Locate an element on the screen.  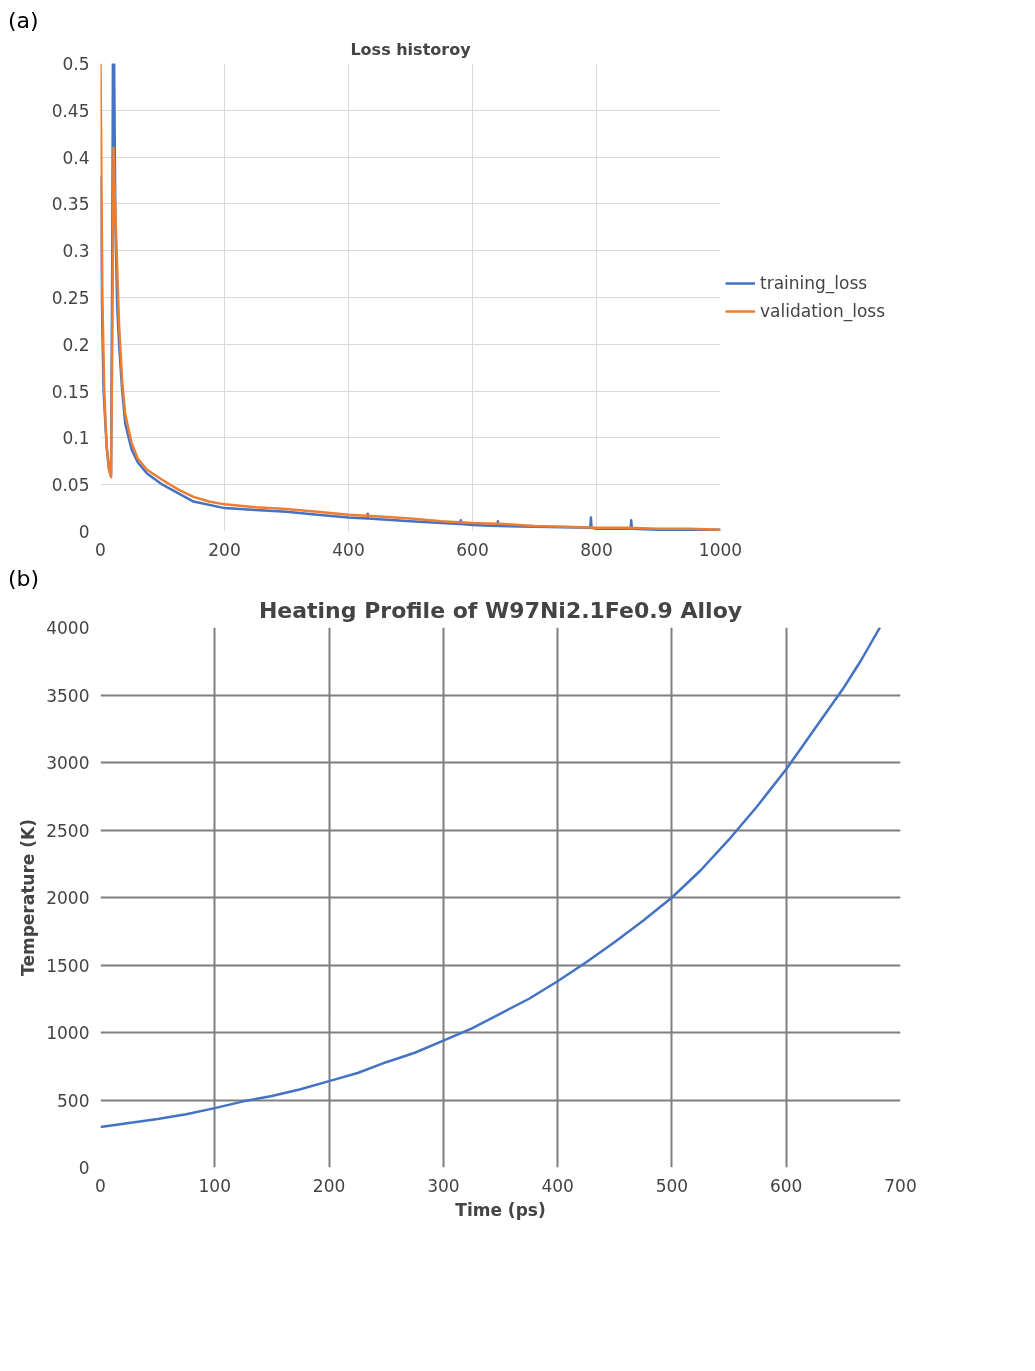
y-tick-label: 4000 is located at coordinates (68, 628).